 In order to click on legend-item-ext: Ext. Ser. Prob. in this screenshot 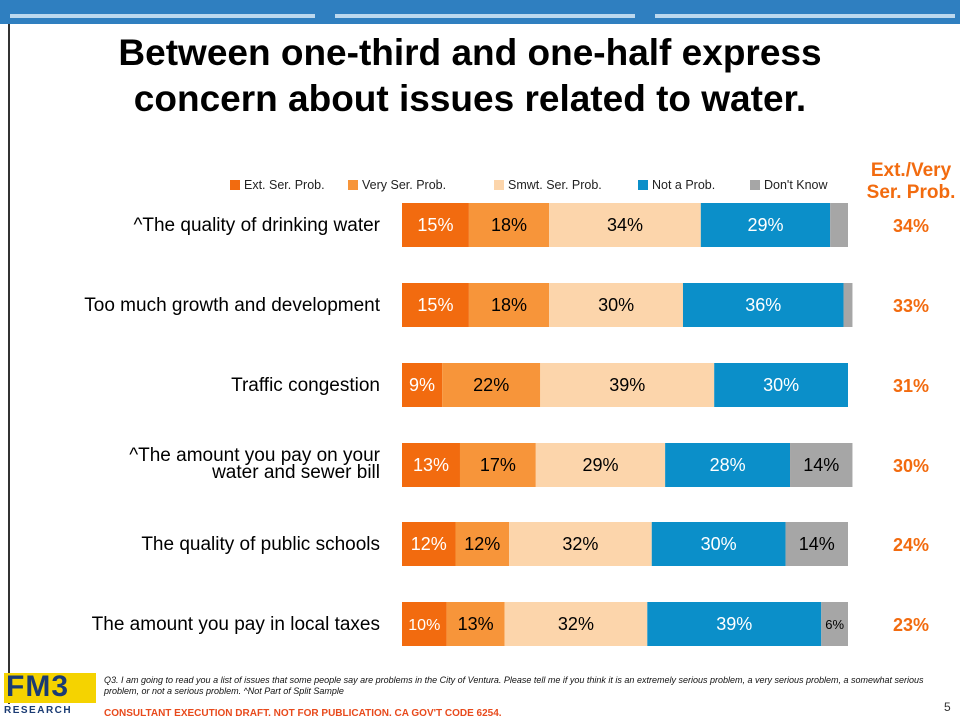, I will do `click(277, 185)`.